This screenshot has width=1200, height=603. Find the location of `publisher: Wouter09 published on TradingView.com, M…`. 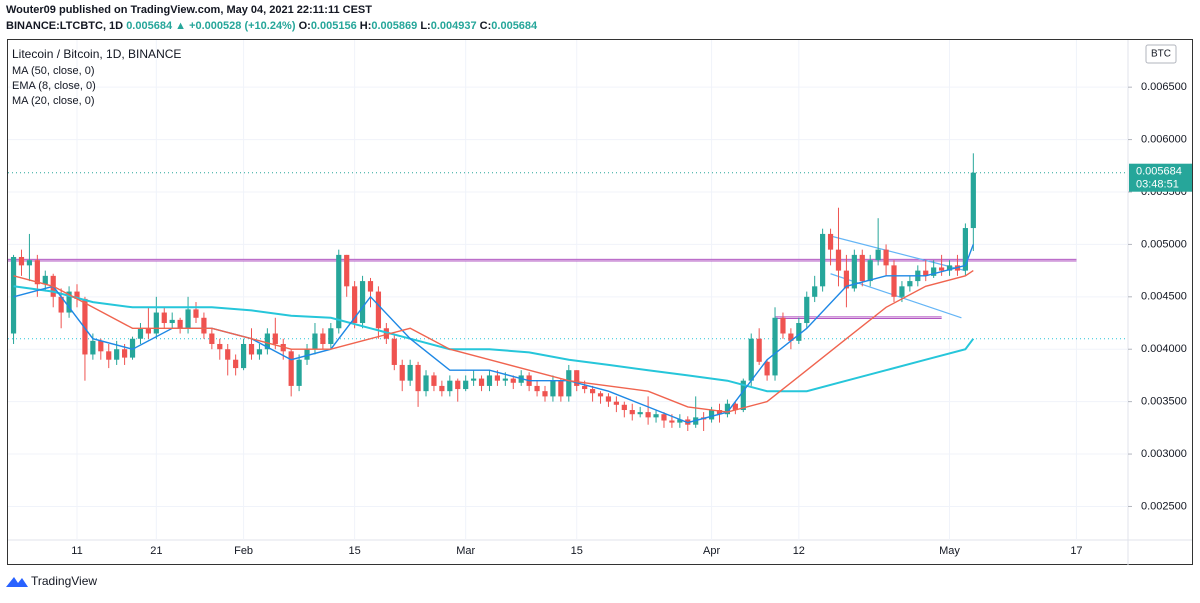

publisher: Wouter09 published on TradingView.com, M… is located at coordinates (189, 10).